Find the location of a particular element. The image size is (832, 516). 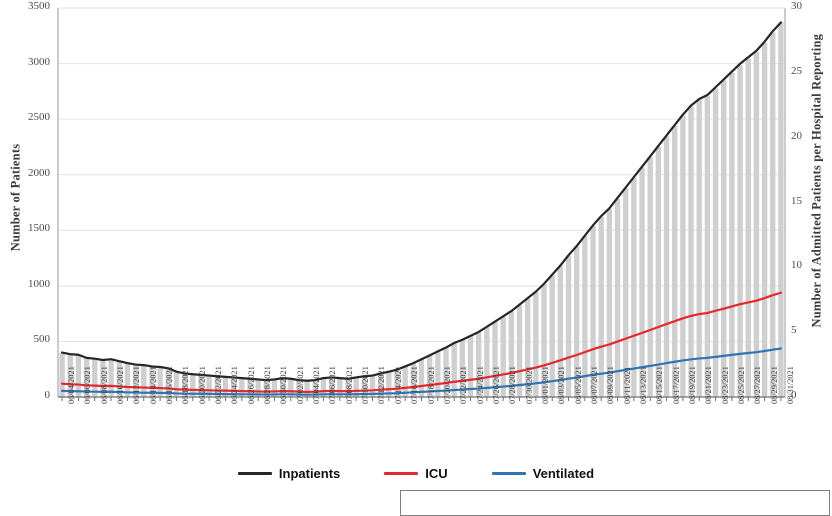

x-axis-tick-label: 08/17/2021 is located at coordinates (675, 385).